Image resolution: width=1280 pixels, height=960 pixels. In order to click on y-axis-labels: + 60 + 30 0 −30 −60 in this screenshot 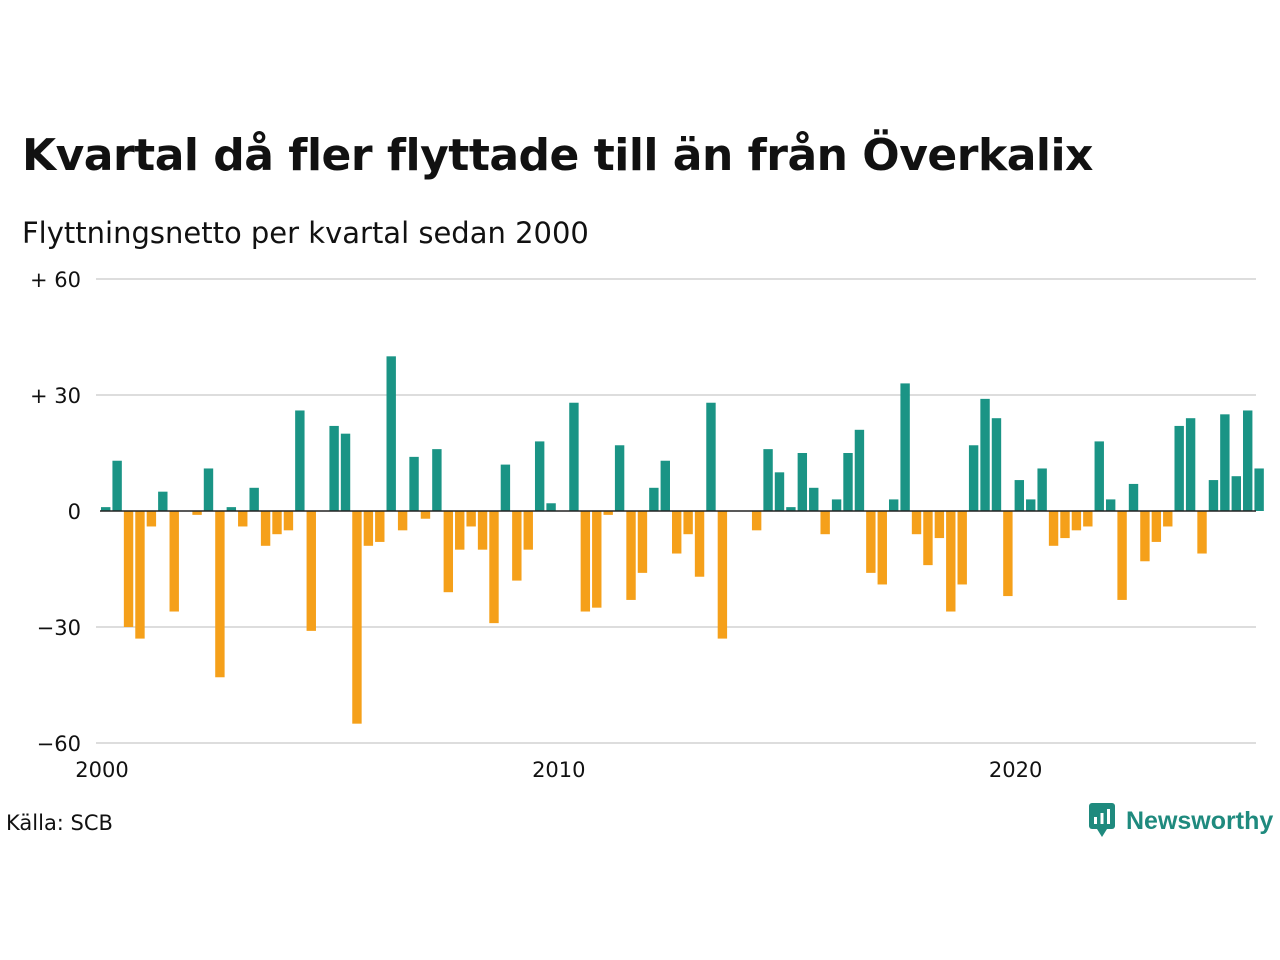, I will do `click(55, 512)`.